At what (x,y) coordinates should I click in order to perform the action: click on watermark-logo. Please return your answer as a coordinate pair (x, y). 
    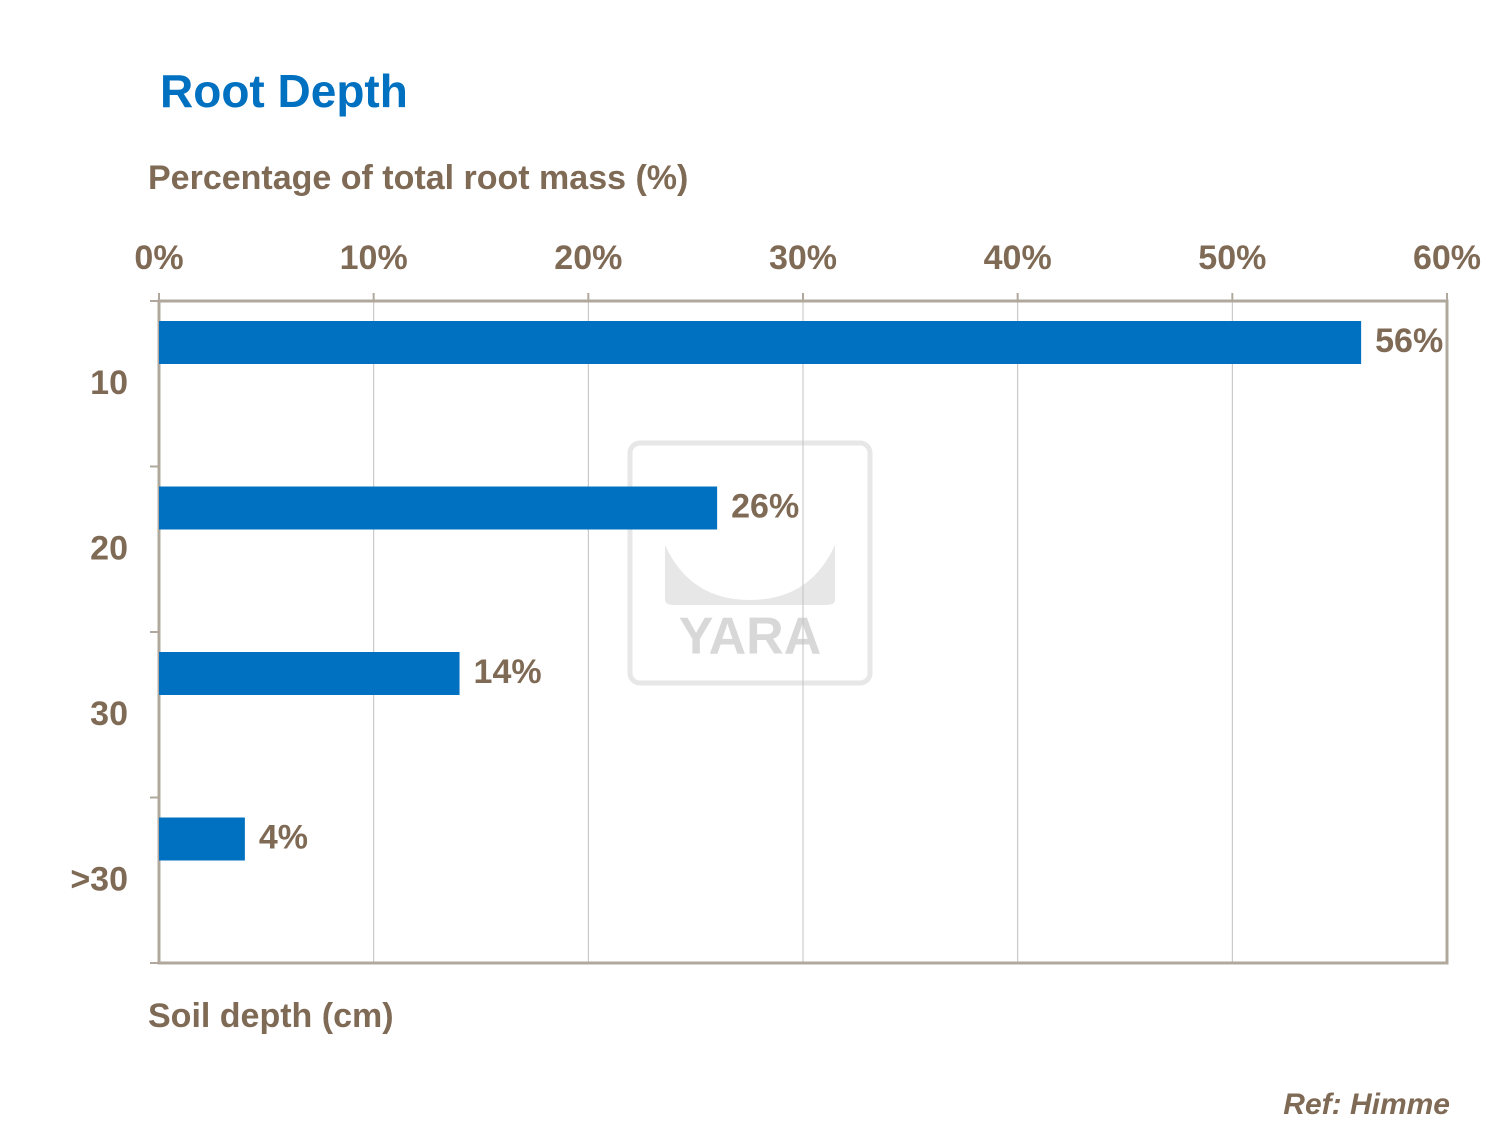
    Looking at the image, I should click on (750, 563).